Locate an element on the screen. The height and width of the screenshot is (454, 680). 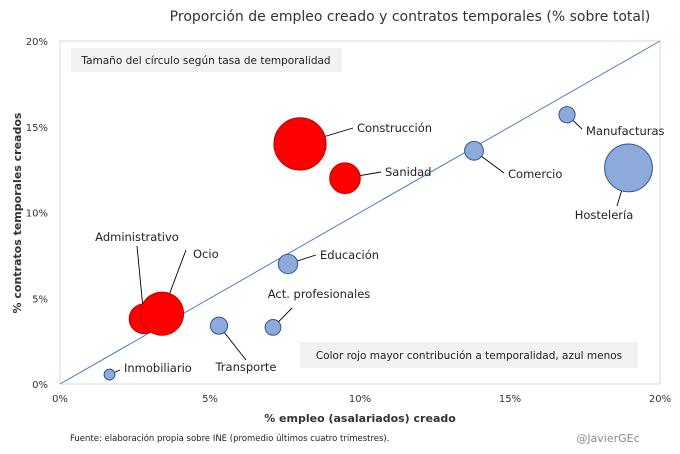
x-tick-label: 10% is located at coordinates (360, 399).